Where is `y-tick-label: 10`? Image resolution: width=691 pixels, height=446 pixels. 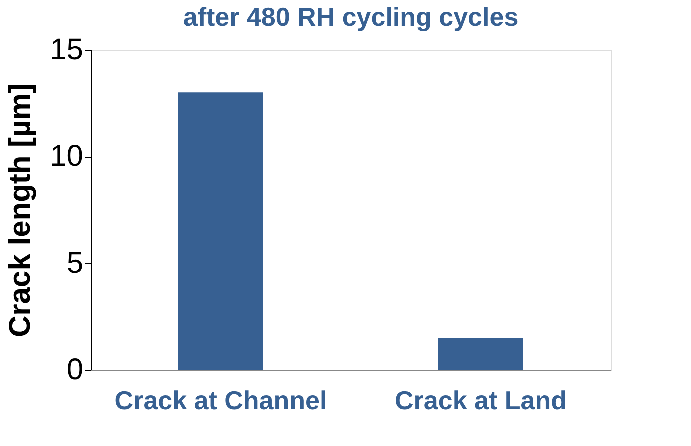
y-tick-label: 10 is located at coordinates (67, 157).